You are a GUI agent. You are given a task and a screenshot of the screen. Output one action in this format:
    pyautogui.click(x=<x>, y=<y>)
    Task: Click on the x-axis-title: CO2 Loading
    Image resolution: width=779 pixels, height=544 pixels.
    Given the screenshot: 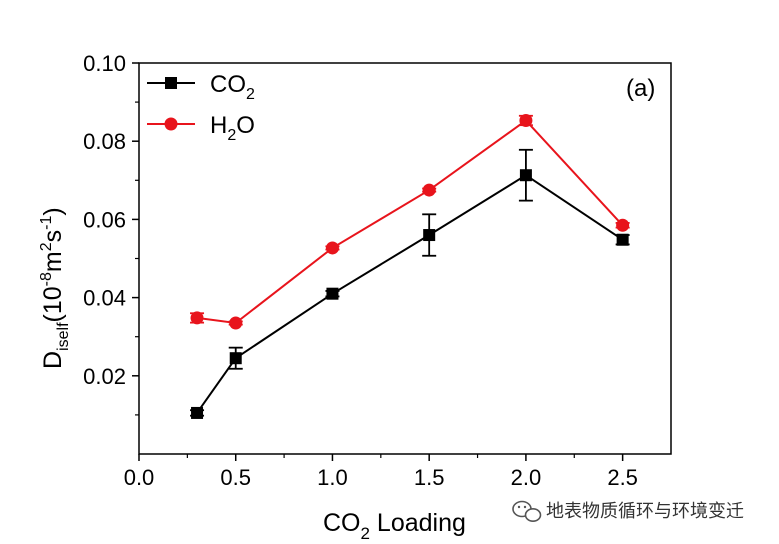 What is the action you would take?
    pyautogui.click(x=394, y=526)
    